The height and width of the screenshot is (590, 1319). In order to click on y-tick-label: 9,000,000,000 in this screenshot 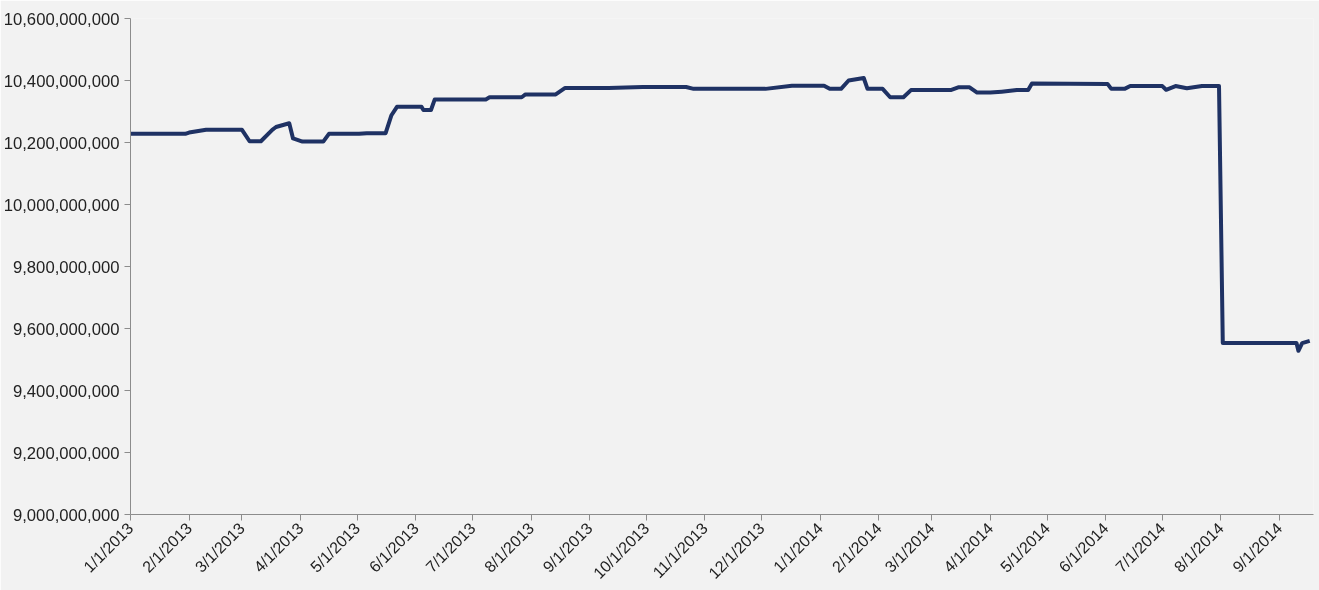, I will do `click(66, 515)`.